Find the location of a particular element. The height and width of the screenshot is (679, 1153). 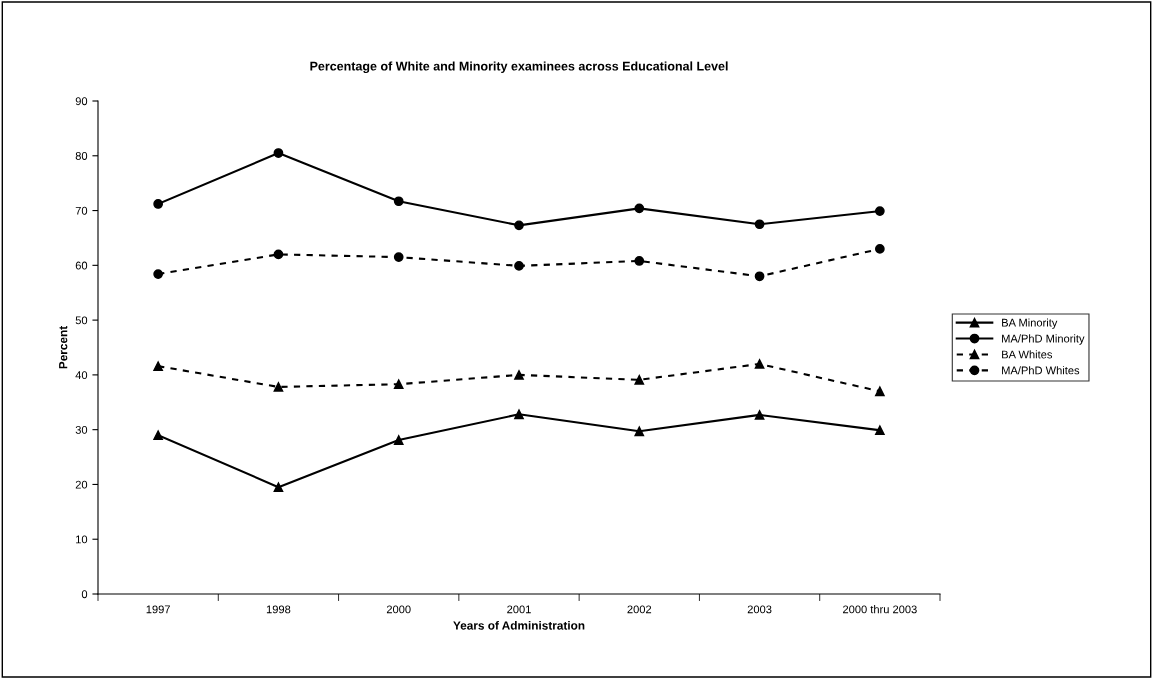

y-tick-label: 40 is located at coordinates (81, 375).